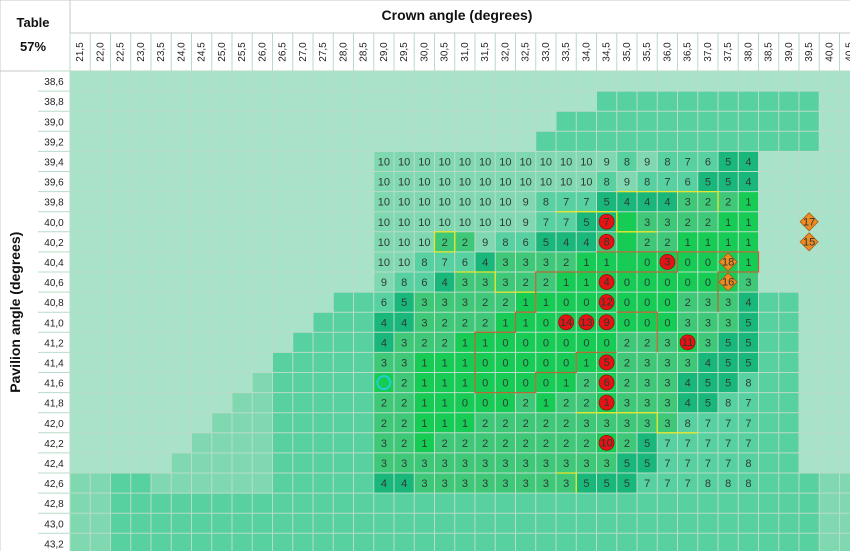 The width and height of the screenshot is (850, 551). What do you see at coordinates (607, 363) in the screenshot?
I see `marker-label: 5` at bounding box center [607, 363].